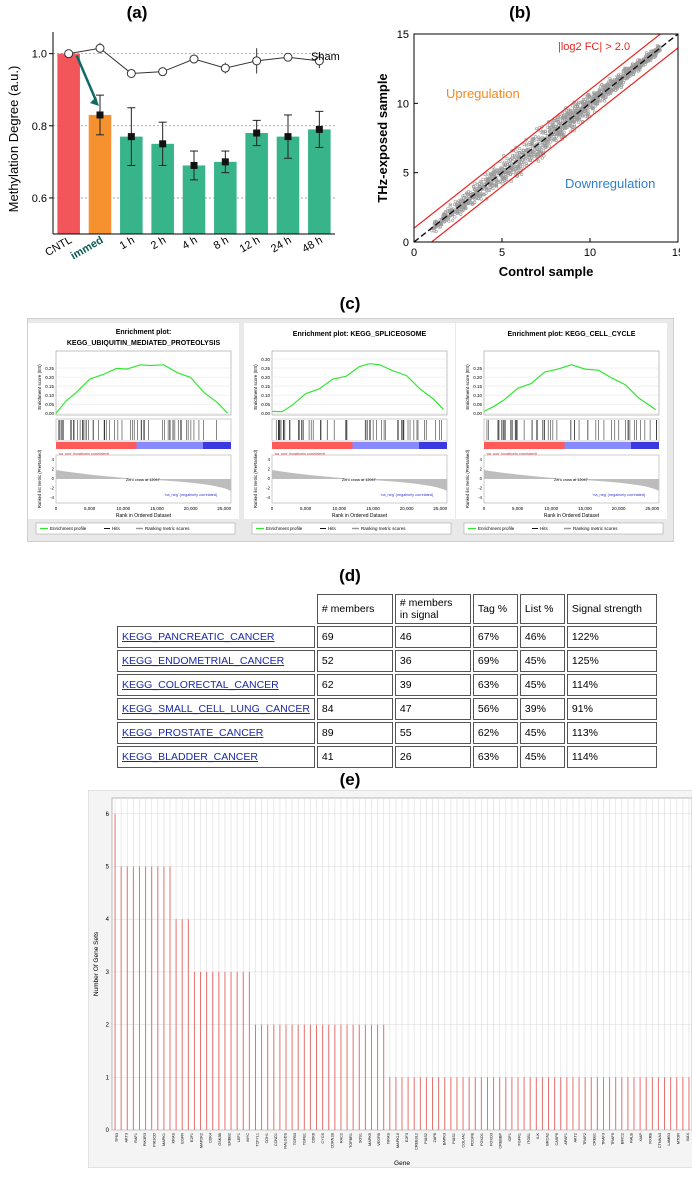  What do you see at coordinates (678, 1138) in the screenshot?
I see `e-xtick-60: MTOR` at bounding box center [678, 1138].